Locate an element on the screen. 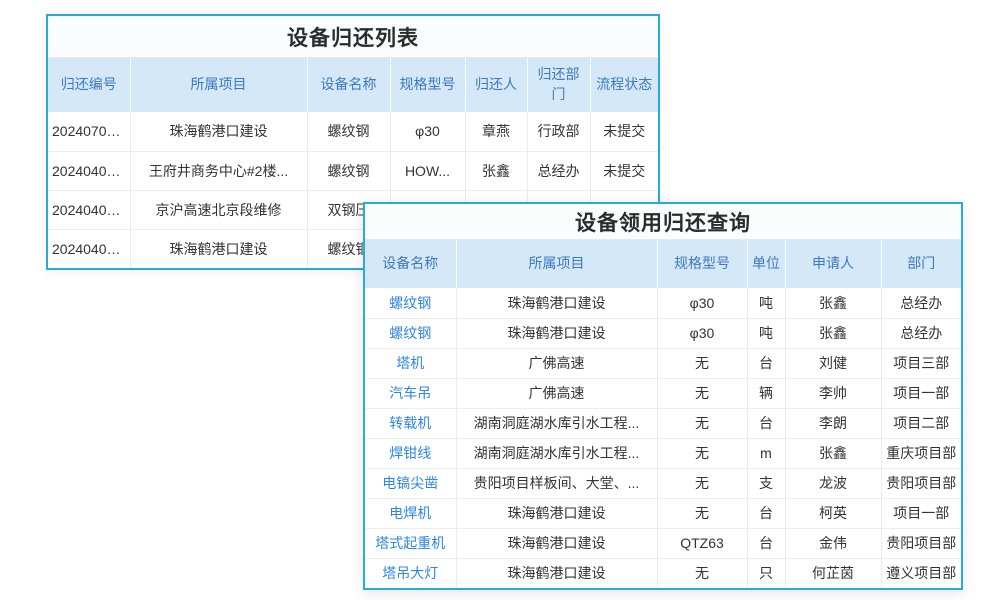 Image resolution: width=1000 pixels, height=600 pixels. table-row: 2024070001 珠海鹤港口建设 螺纹钢 φ30 章燕 行政部 未提交 is located at coordinates (353, 132).